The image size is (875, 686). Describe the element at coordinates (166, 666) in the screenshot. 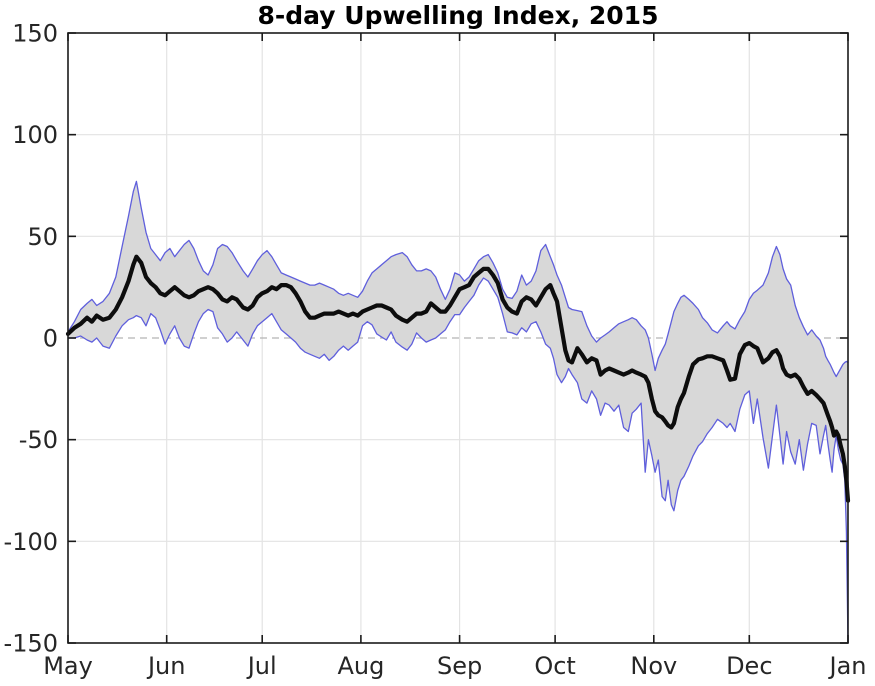

I see `x-tick-label: Jun` at that location.